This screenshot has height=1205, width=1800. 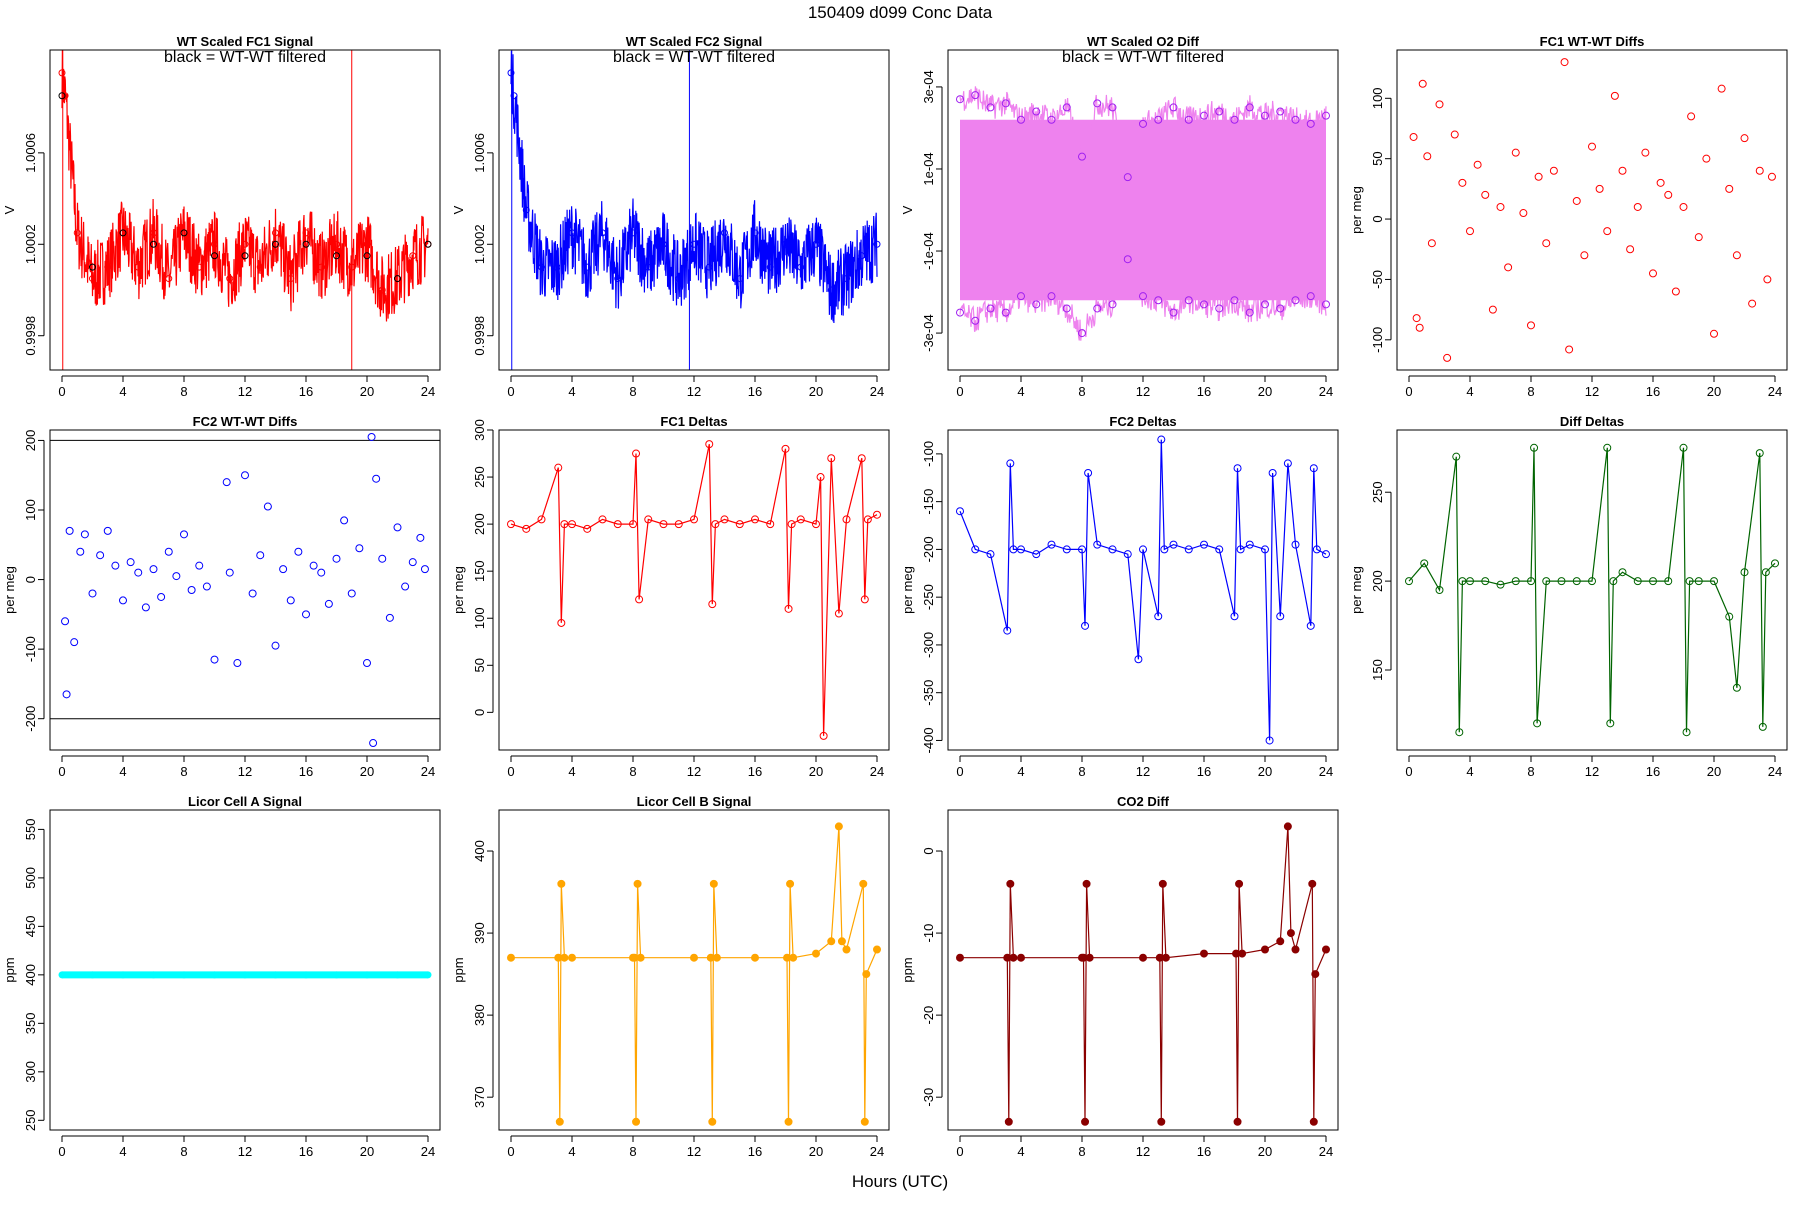 What do you see at coordinates (1592, 210) in the screenshot?
I see `plot-area-p4` at bounding box center [1592, 210].